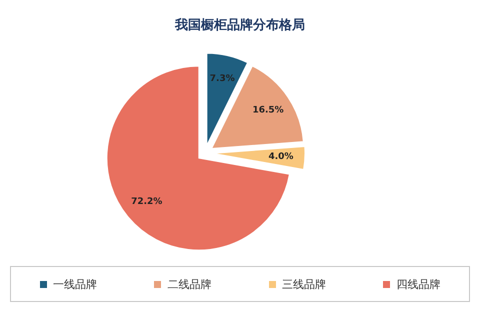  What do you see at coordinates (417, 284) in the screenshot?
I see `legend-label: 四线品牌` at bounding box center [417, 284].